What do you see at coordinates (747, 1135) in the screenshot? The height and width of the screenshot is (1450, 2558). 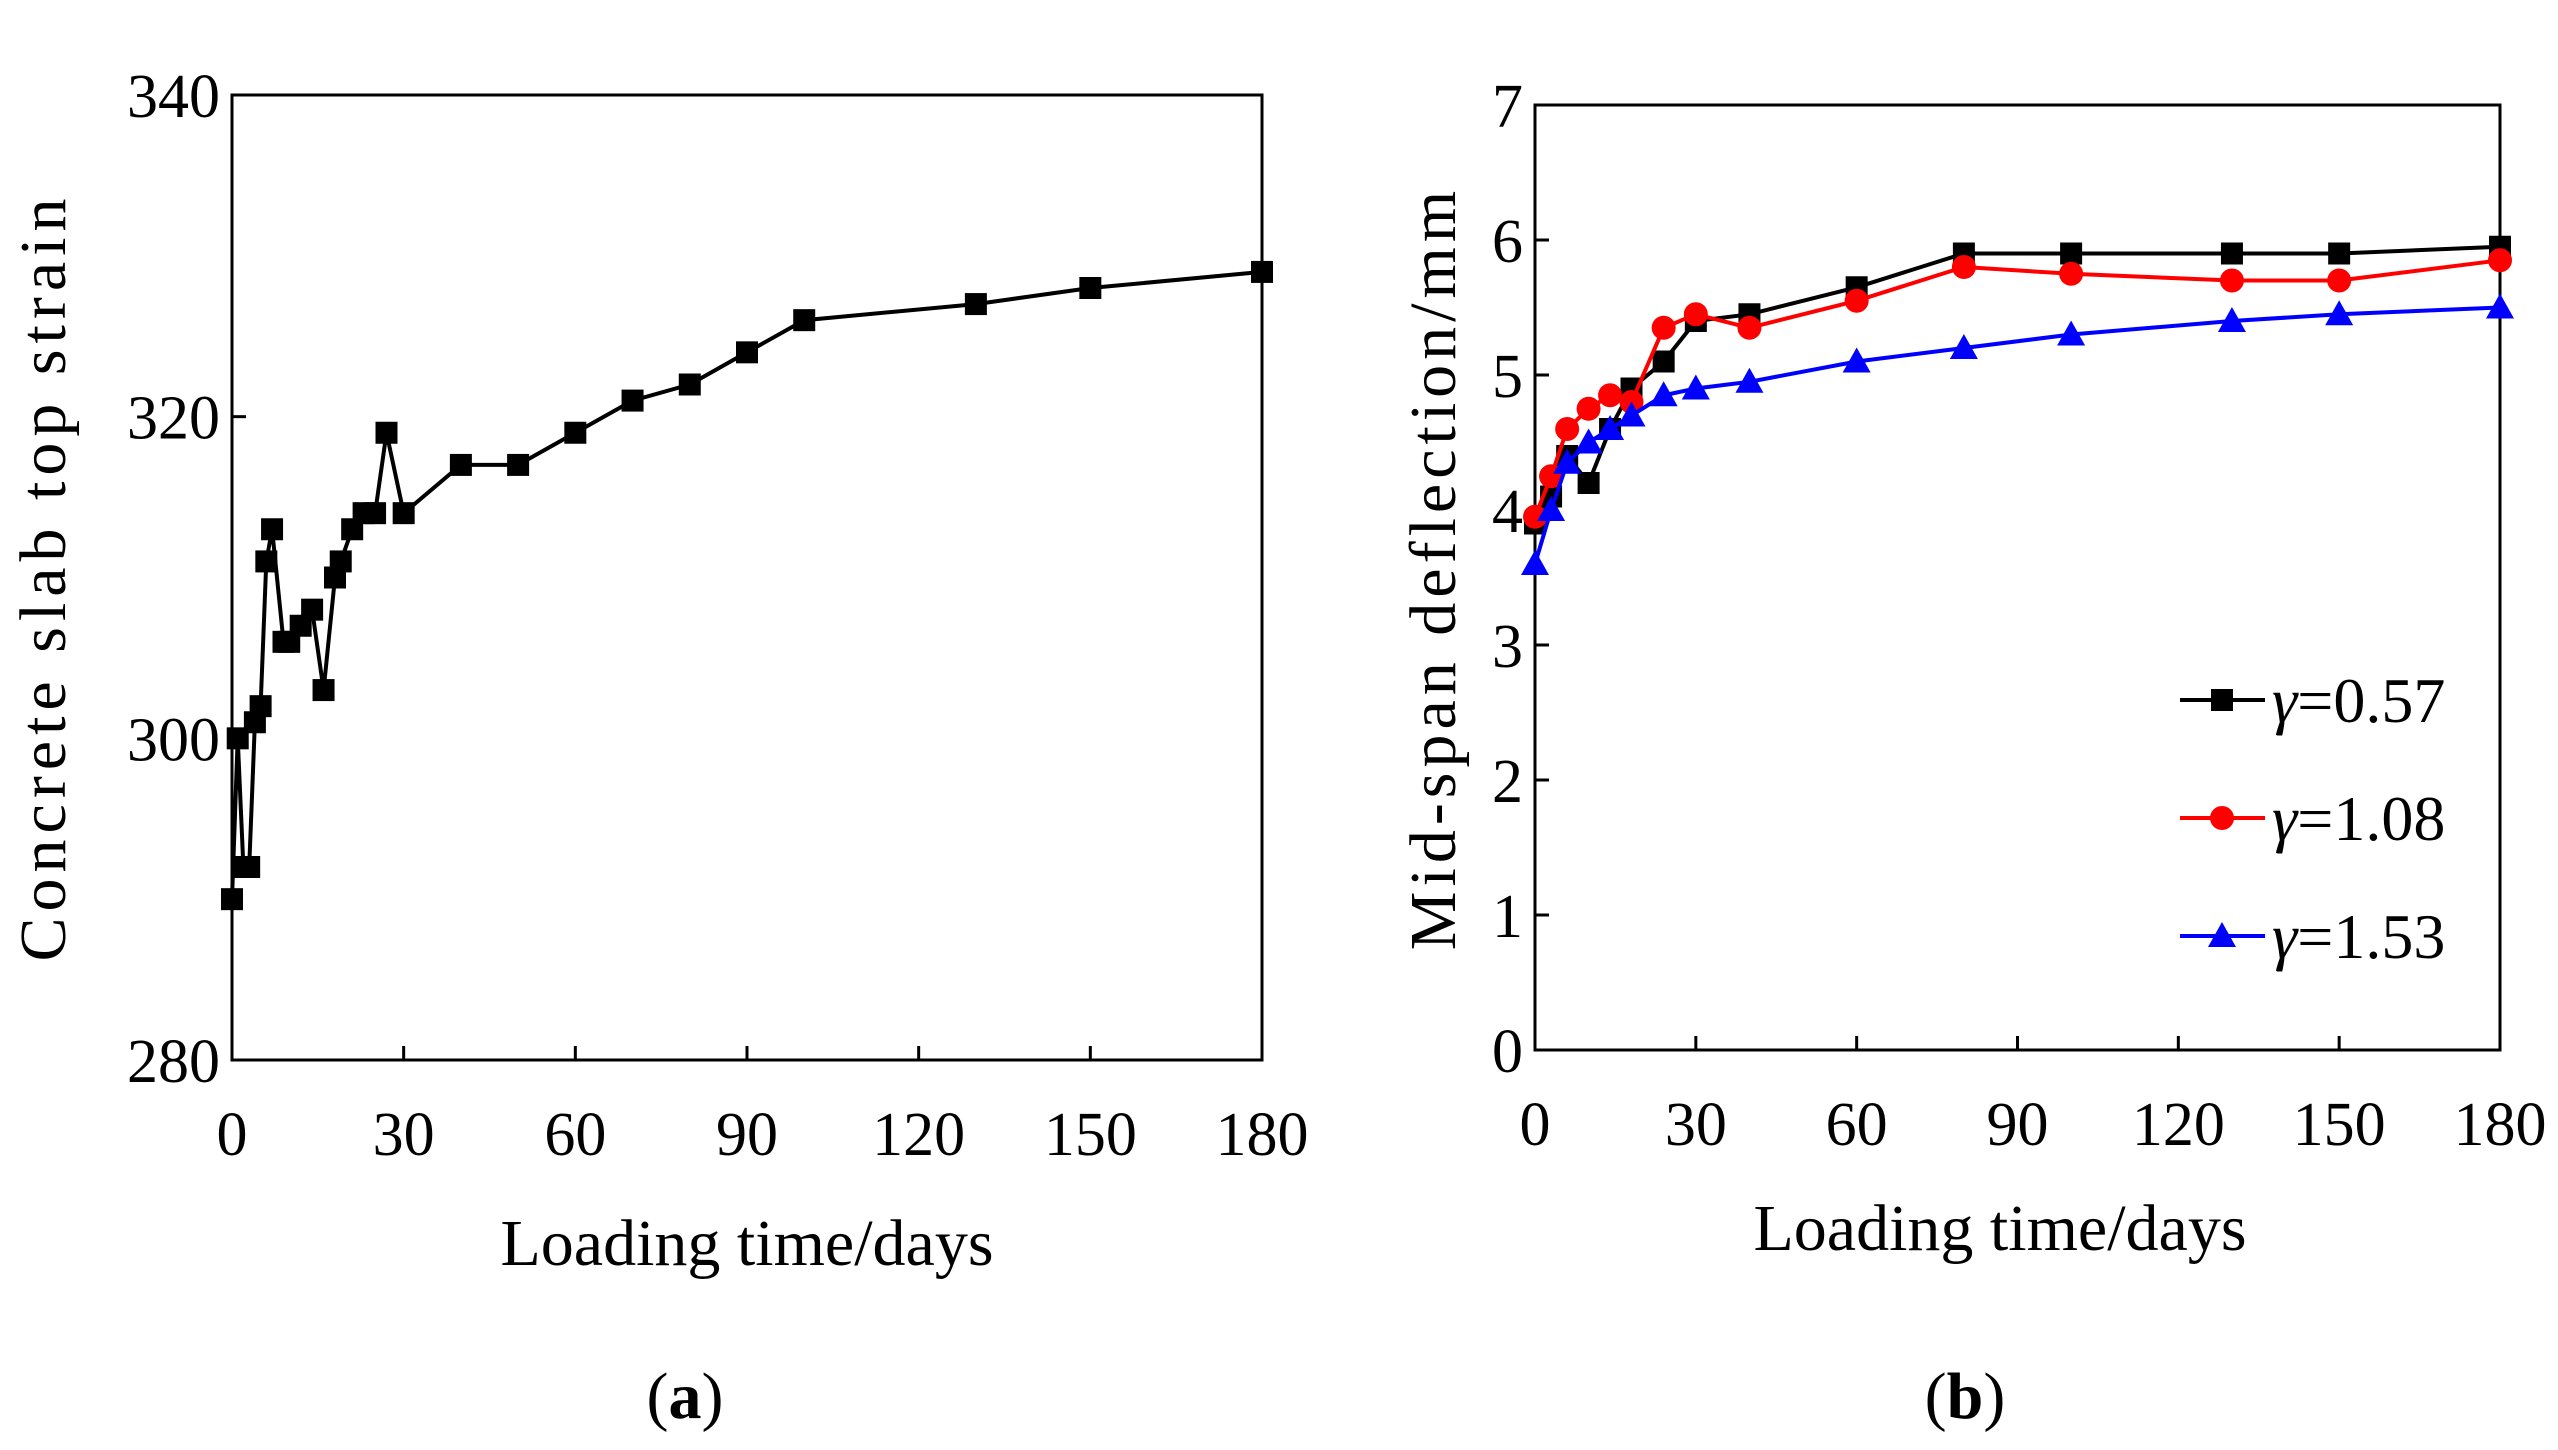 I see `panel-a-x-tick-label: 90` at bounding box center [747, 1135].